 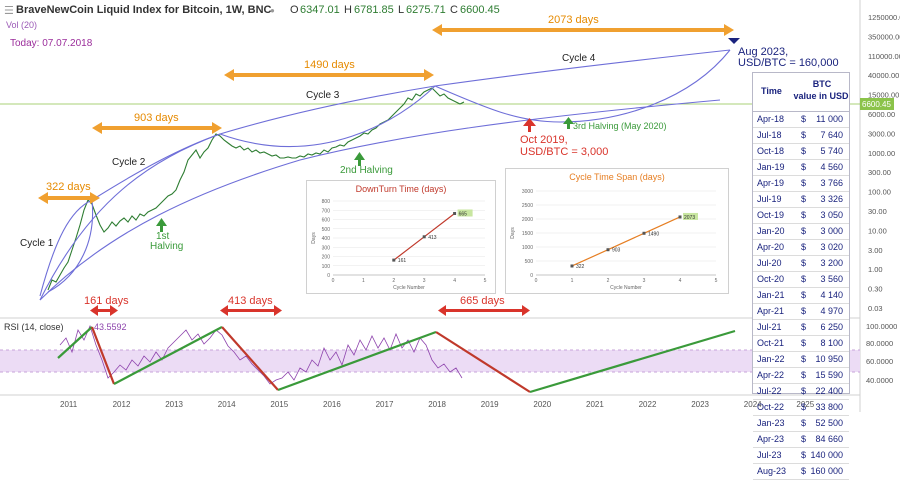 What do you see at coordinates (527, 192) in the screenshot?
I see `inset-y-tick: 3000` at bounding box center [527, 192].